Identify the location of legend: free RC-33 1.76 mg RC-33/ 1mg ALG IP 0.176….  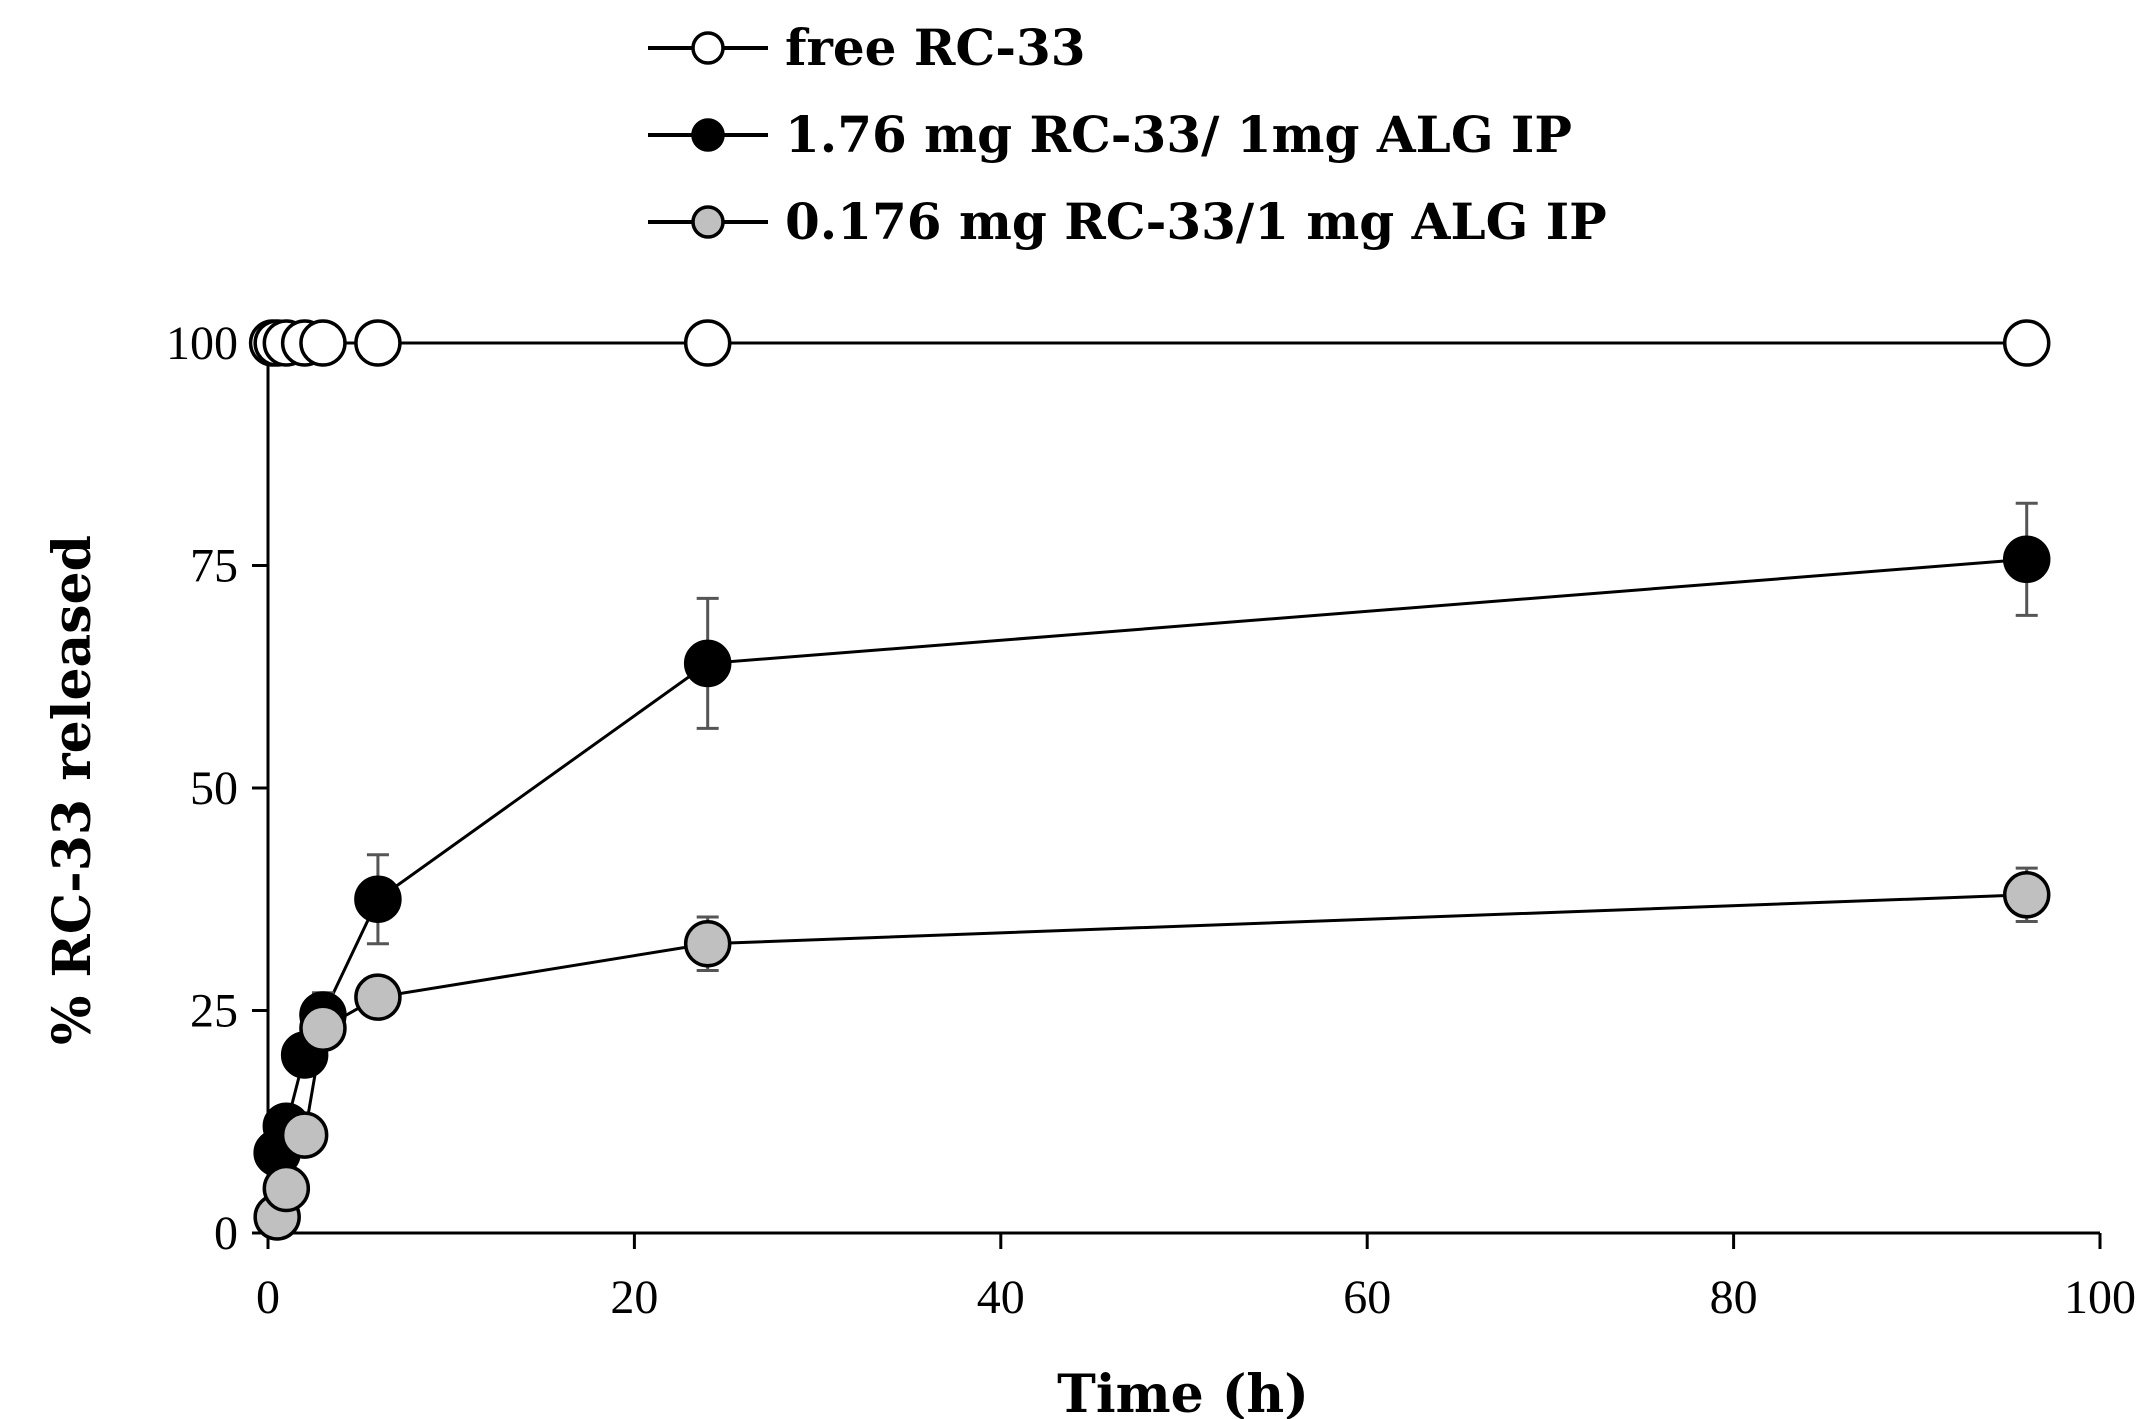
(1127, 134).